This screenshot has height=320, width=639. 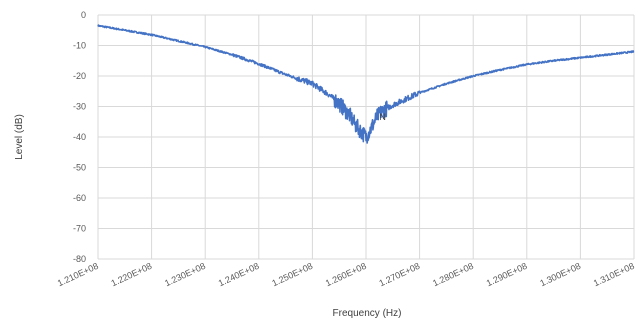 I want to click on y-tick-label: -80, so click(x=79, y=259).